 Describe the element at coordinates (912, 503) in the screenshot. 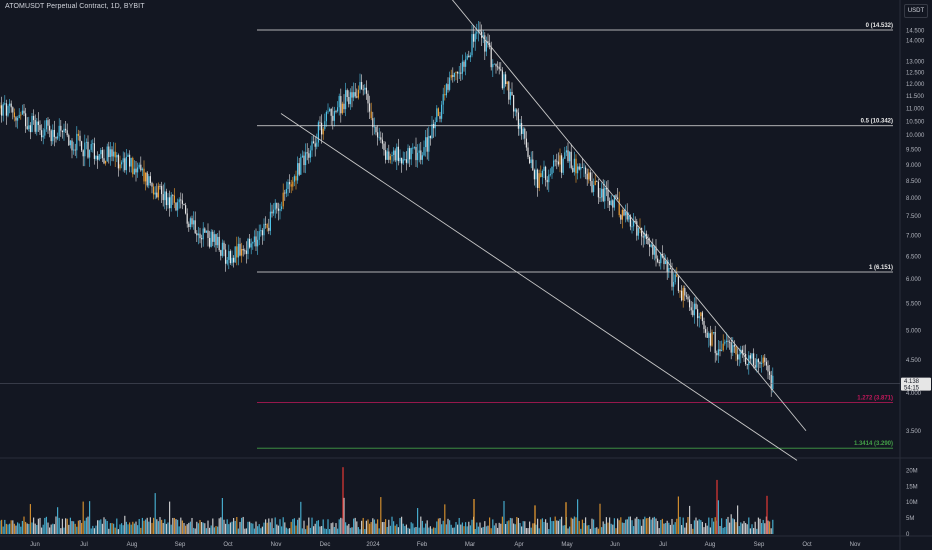

I see `volume-tick-label: 10M` at that location.